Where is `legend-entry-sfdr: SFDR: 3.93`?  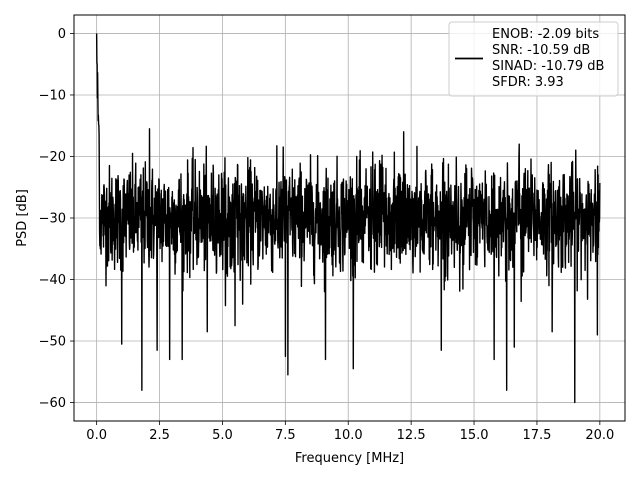 legend-entry-sfdr: SFDR: 3.93 is located at coordinates (528, 82).